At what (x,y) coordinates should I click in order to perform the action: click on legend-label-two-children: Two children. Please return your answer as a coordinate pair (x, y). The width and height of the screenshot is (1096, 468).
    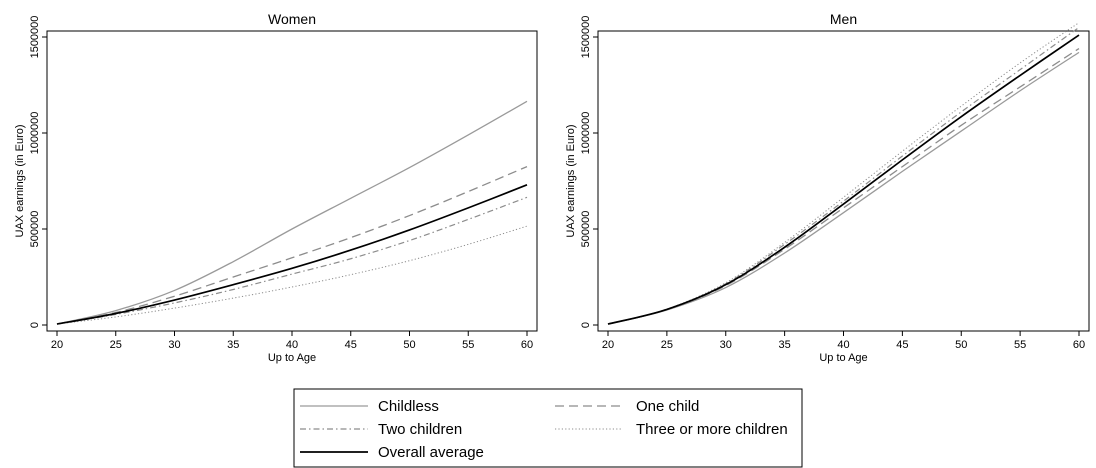
    Looking at the image, I should click on (420, 429).